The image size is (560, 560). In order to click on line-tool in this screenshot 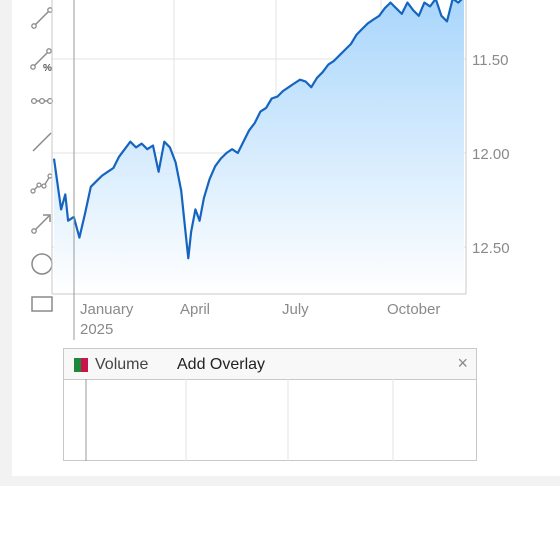, I will do `click(42, 142)`.